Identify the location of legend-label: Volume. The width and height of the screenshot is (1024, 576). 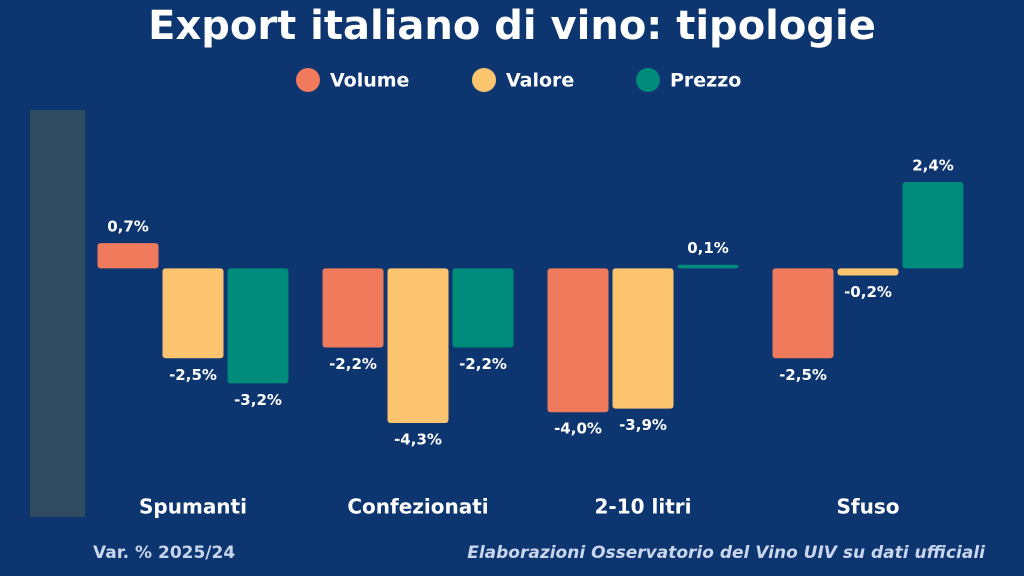
(369, 81).